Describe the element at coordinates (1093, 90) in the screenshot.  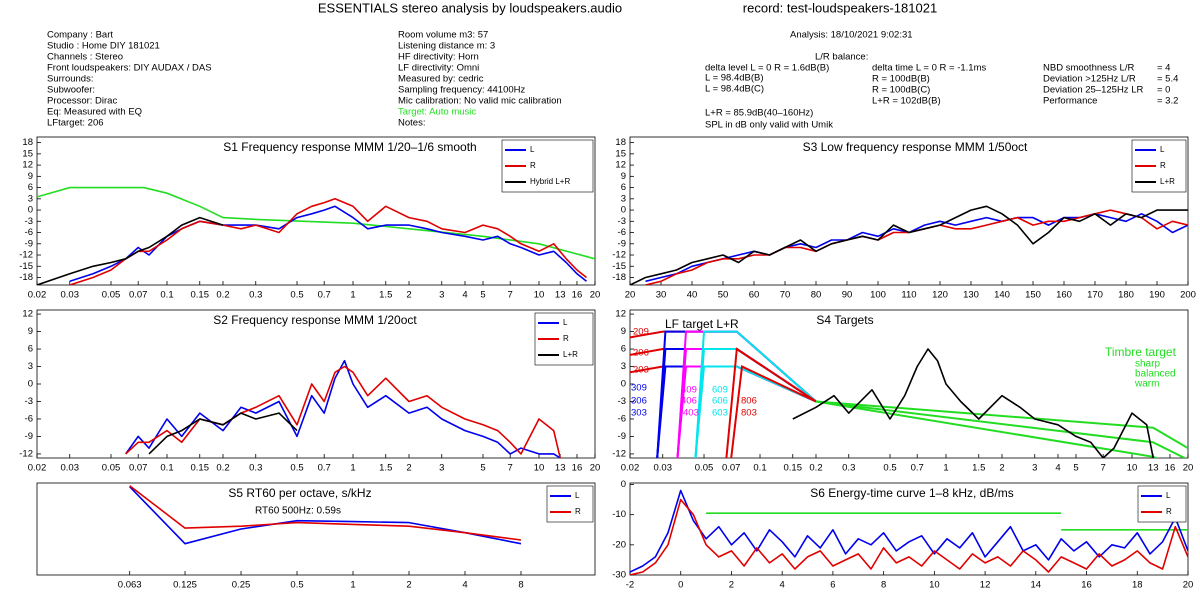
I see `score-label: Deviation 25–125Hz LR` at that location.